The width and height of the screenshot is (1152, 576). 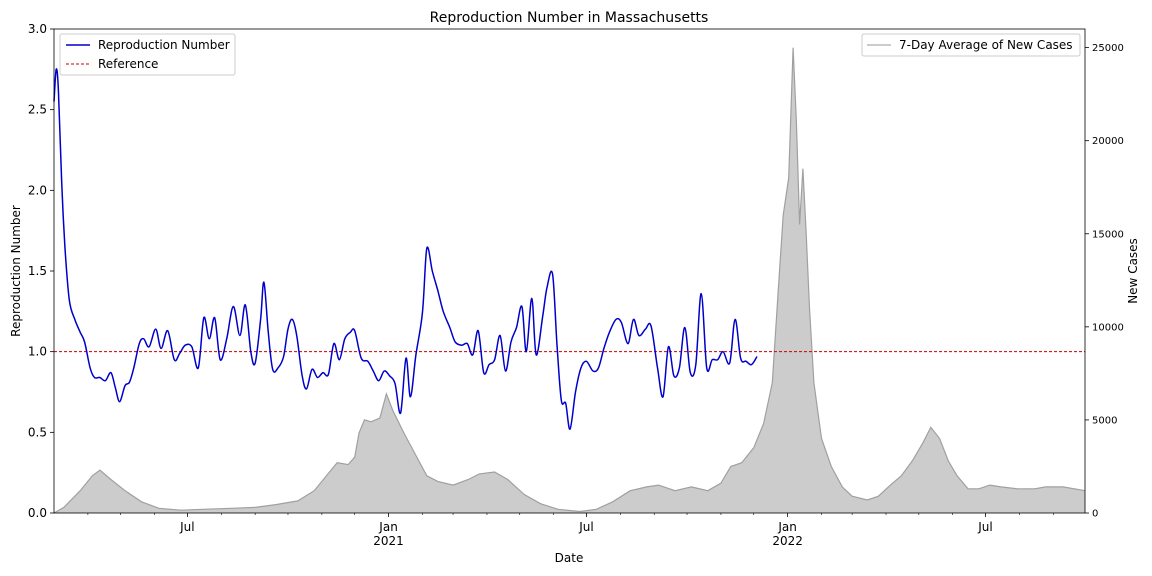 What do you see at coordinates (388, 541) in the screenshot?
I see `x-tick-year-label: 2021` at bounding box center [388, 541].